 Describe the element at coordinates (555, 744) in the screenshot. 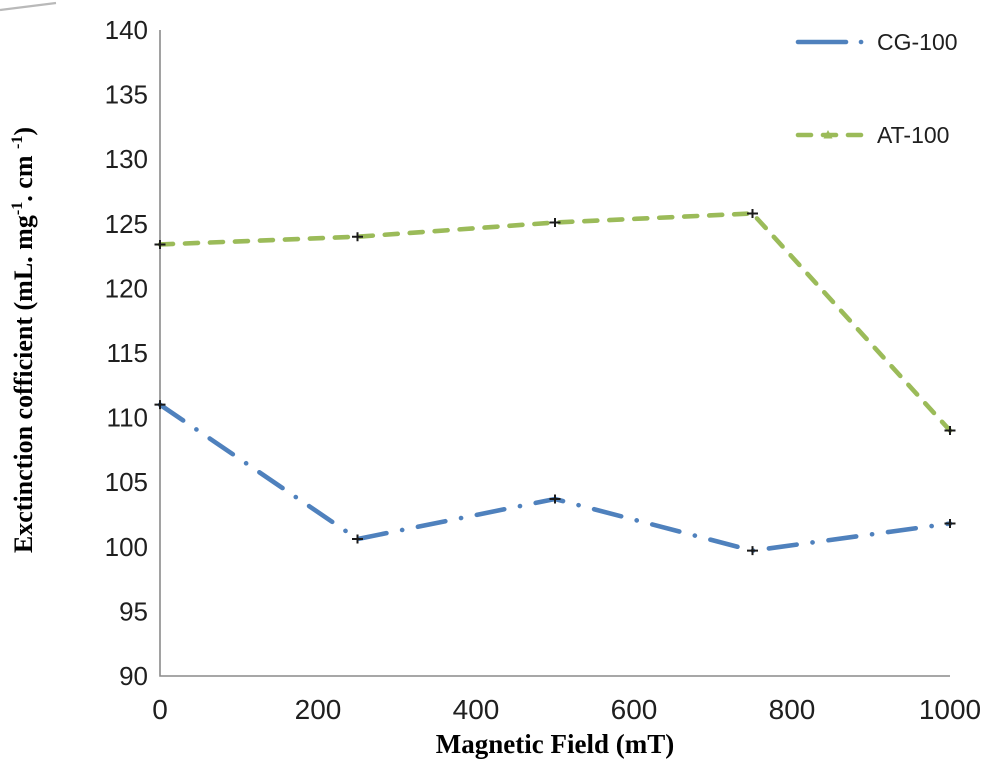

I see `x-axis-title: Magnetic Field (mT)` at that location.